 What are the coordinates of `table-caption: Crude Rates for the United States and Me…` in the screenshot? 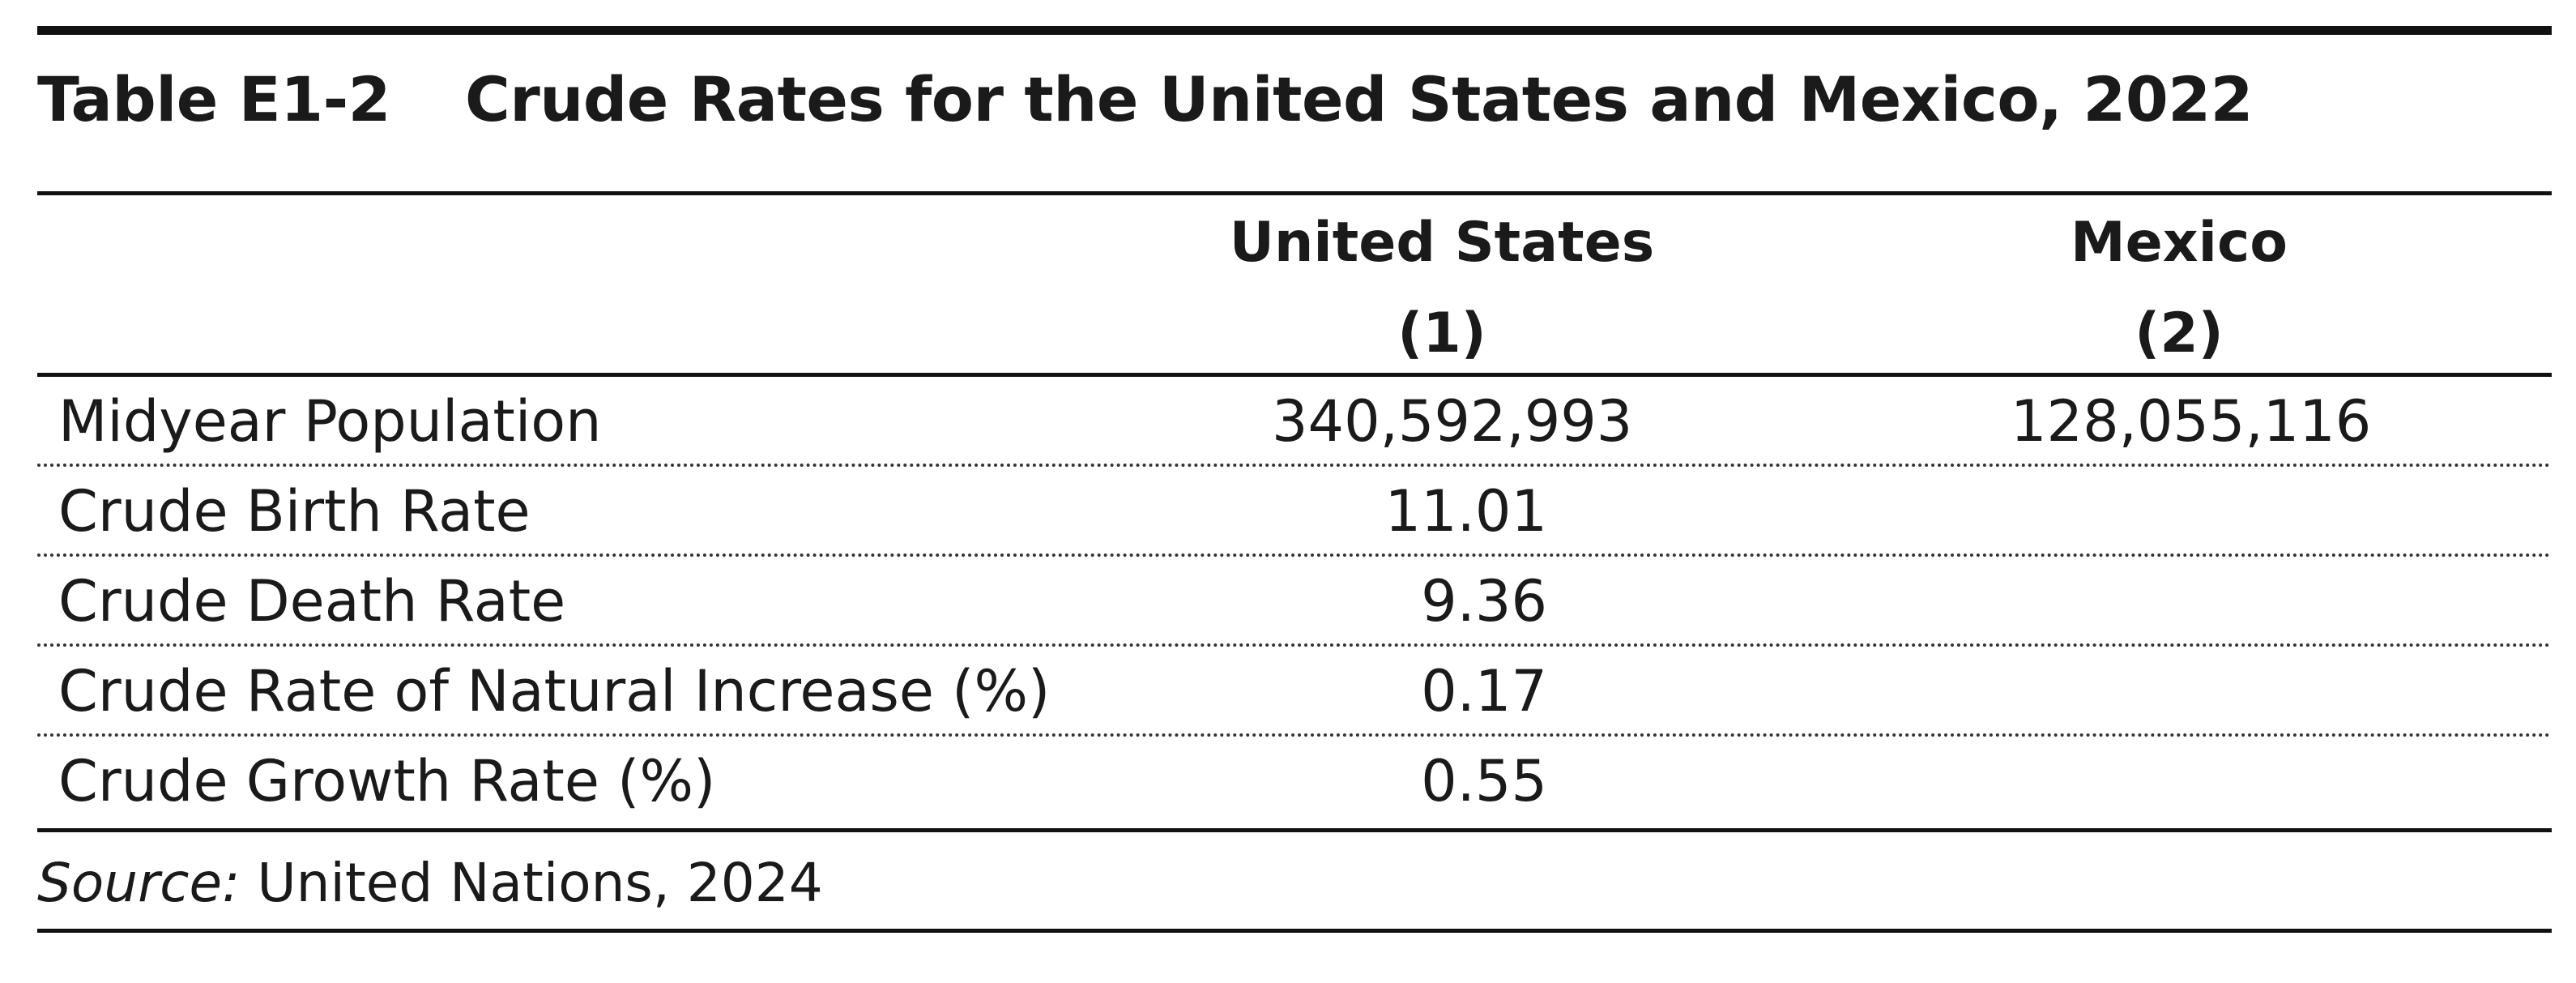 It's located at (1359, 99).